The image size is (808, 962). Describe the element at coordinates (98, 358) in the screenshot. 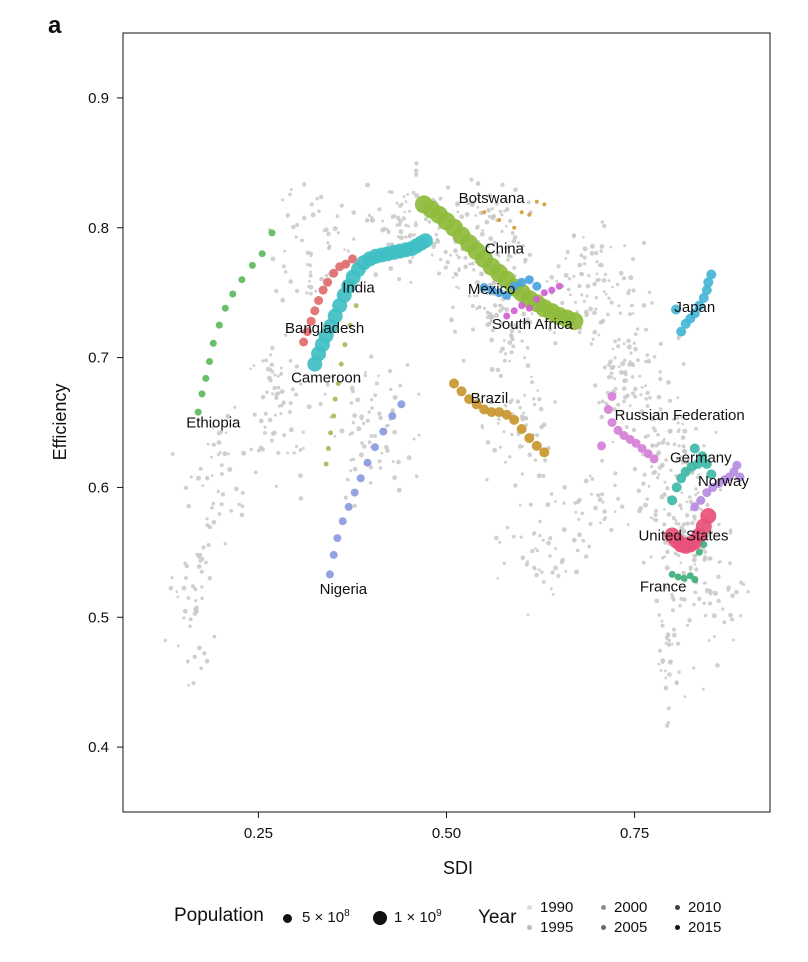

I see `y-tick-label: 0.7` at that location.